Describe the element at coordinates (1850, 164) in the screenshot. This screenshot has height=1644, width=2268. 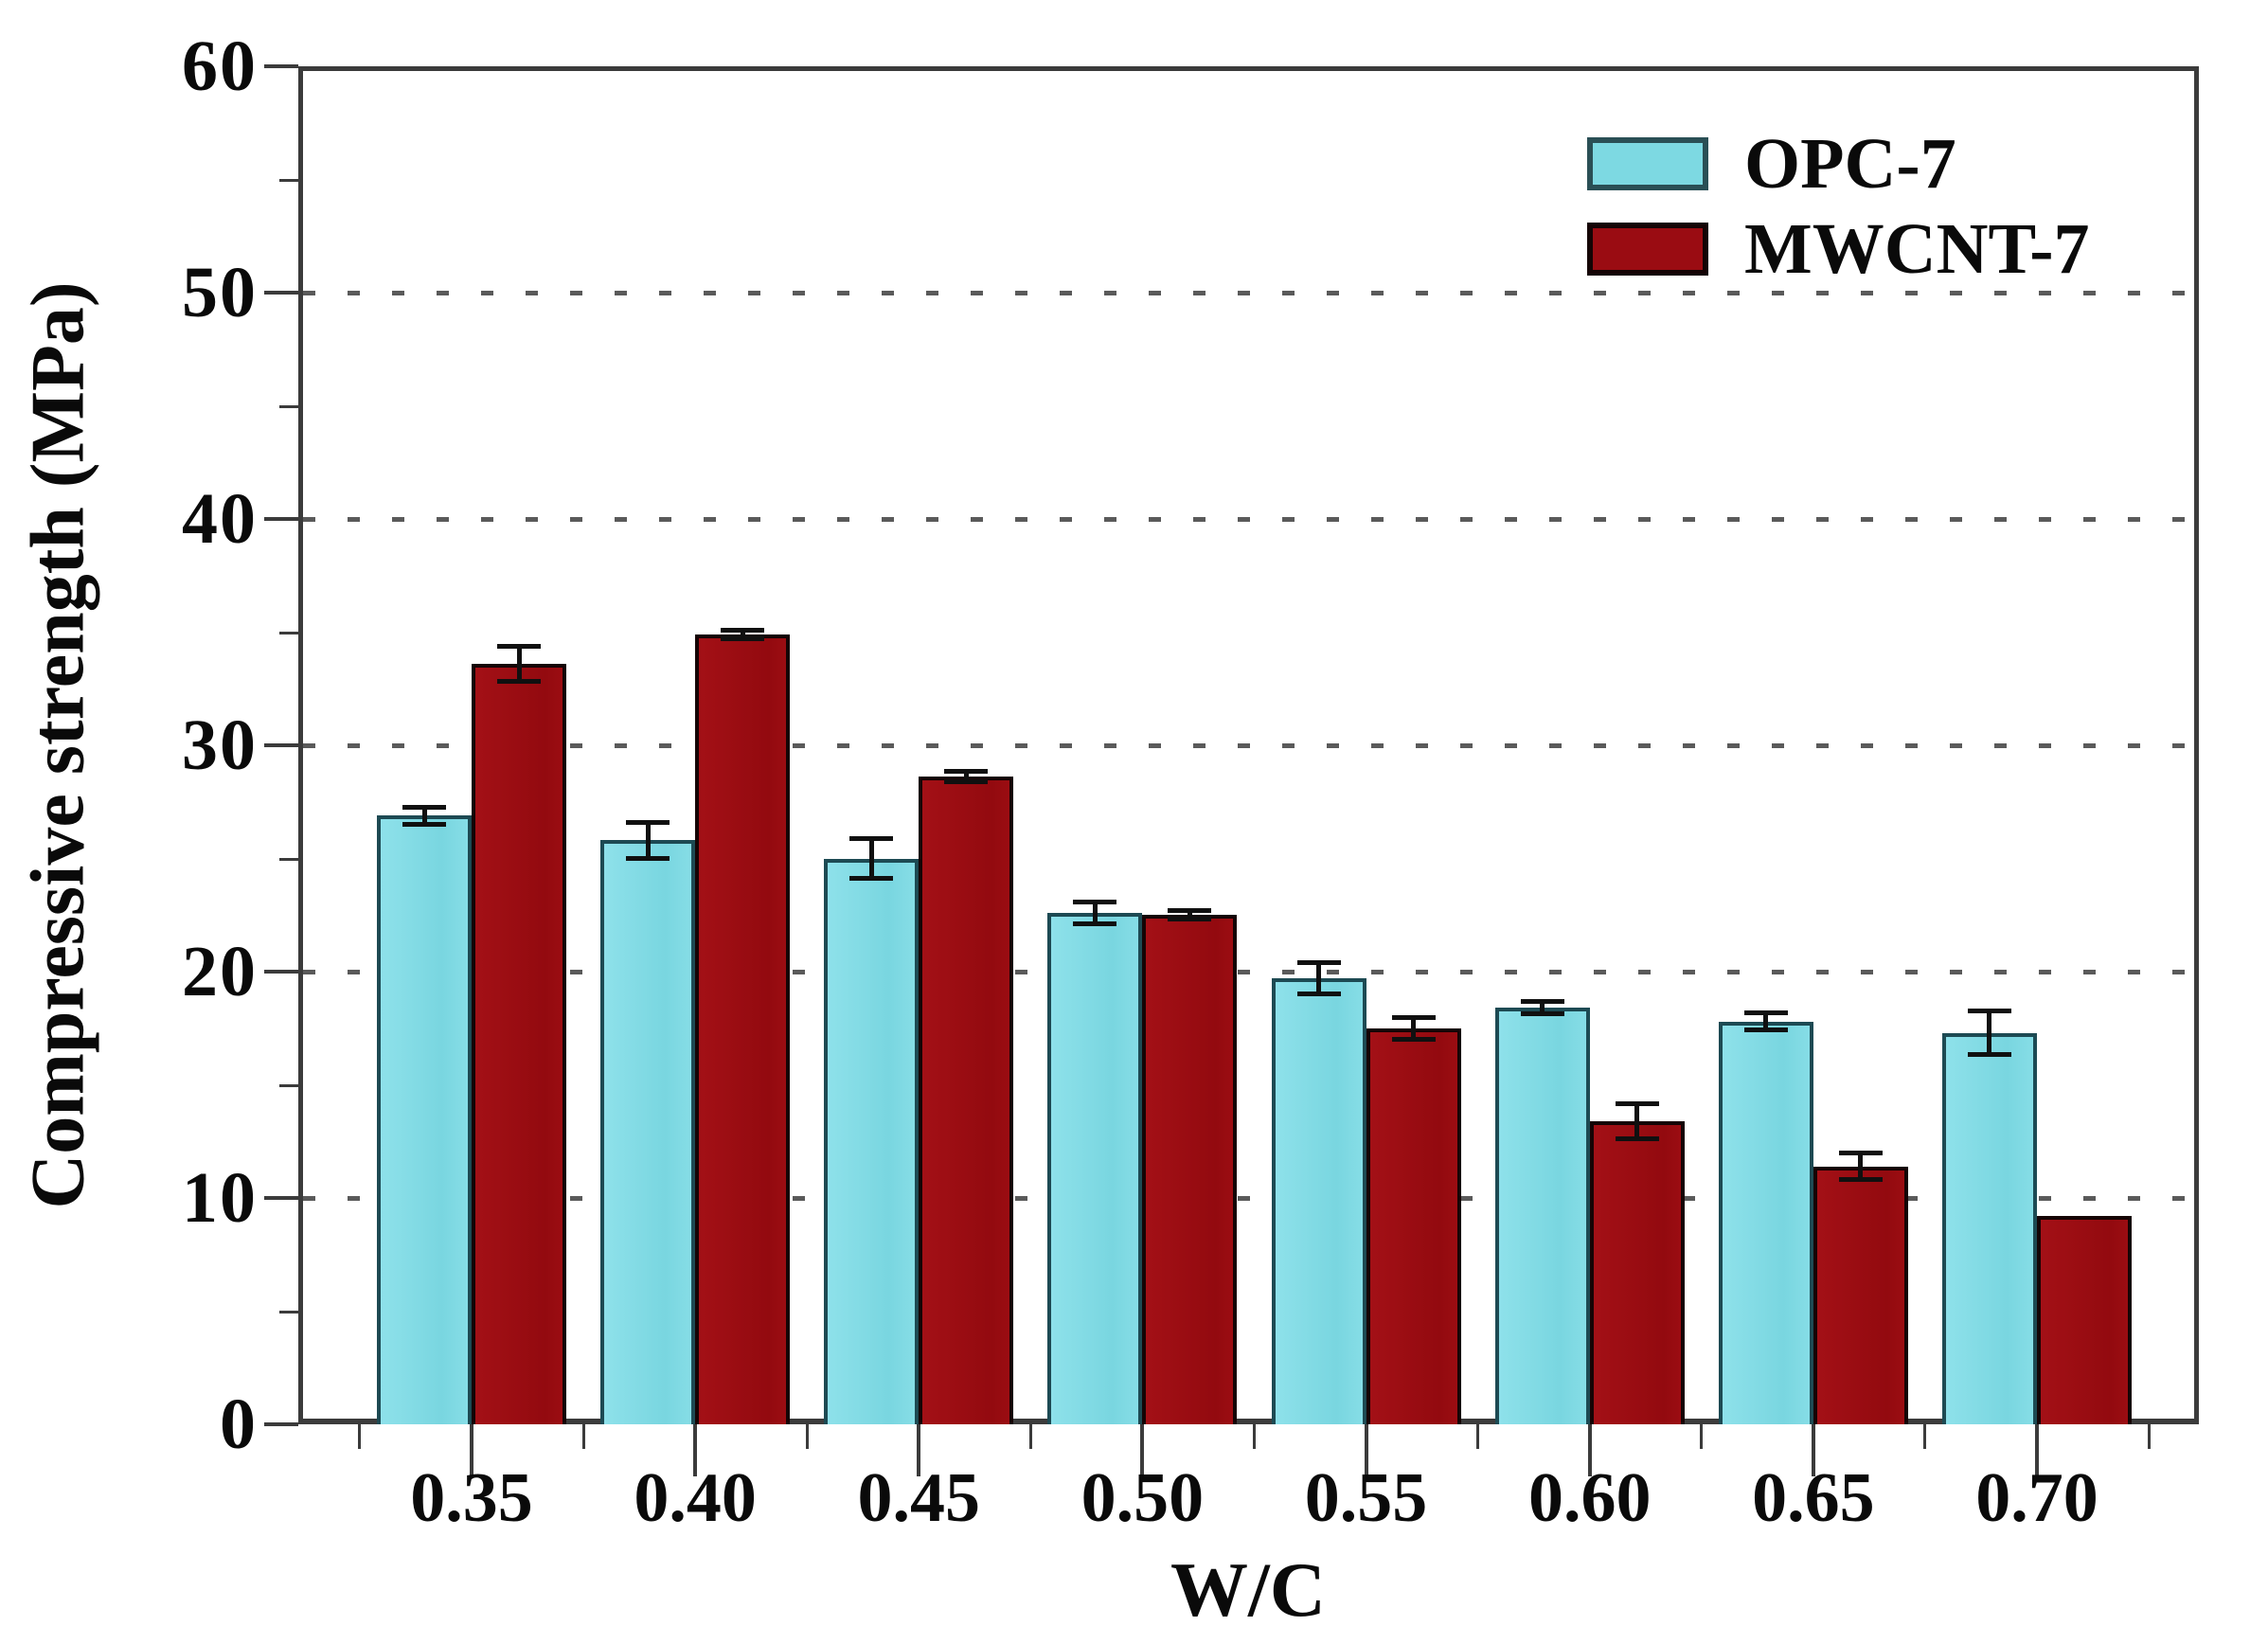
I see `legend-label-opc-7: OPC-7` at that location.